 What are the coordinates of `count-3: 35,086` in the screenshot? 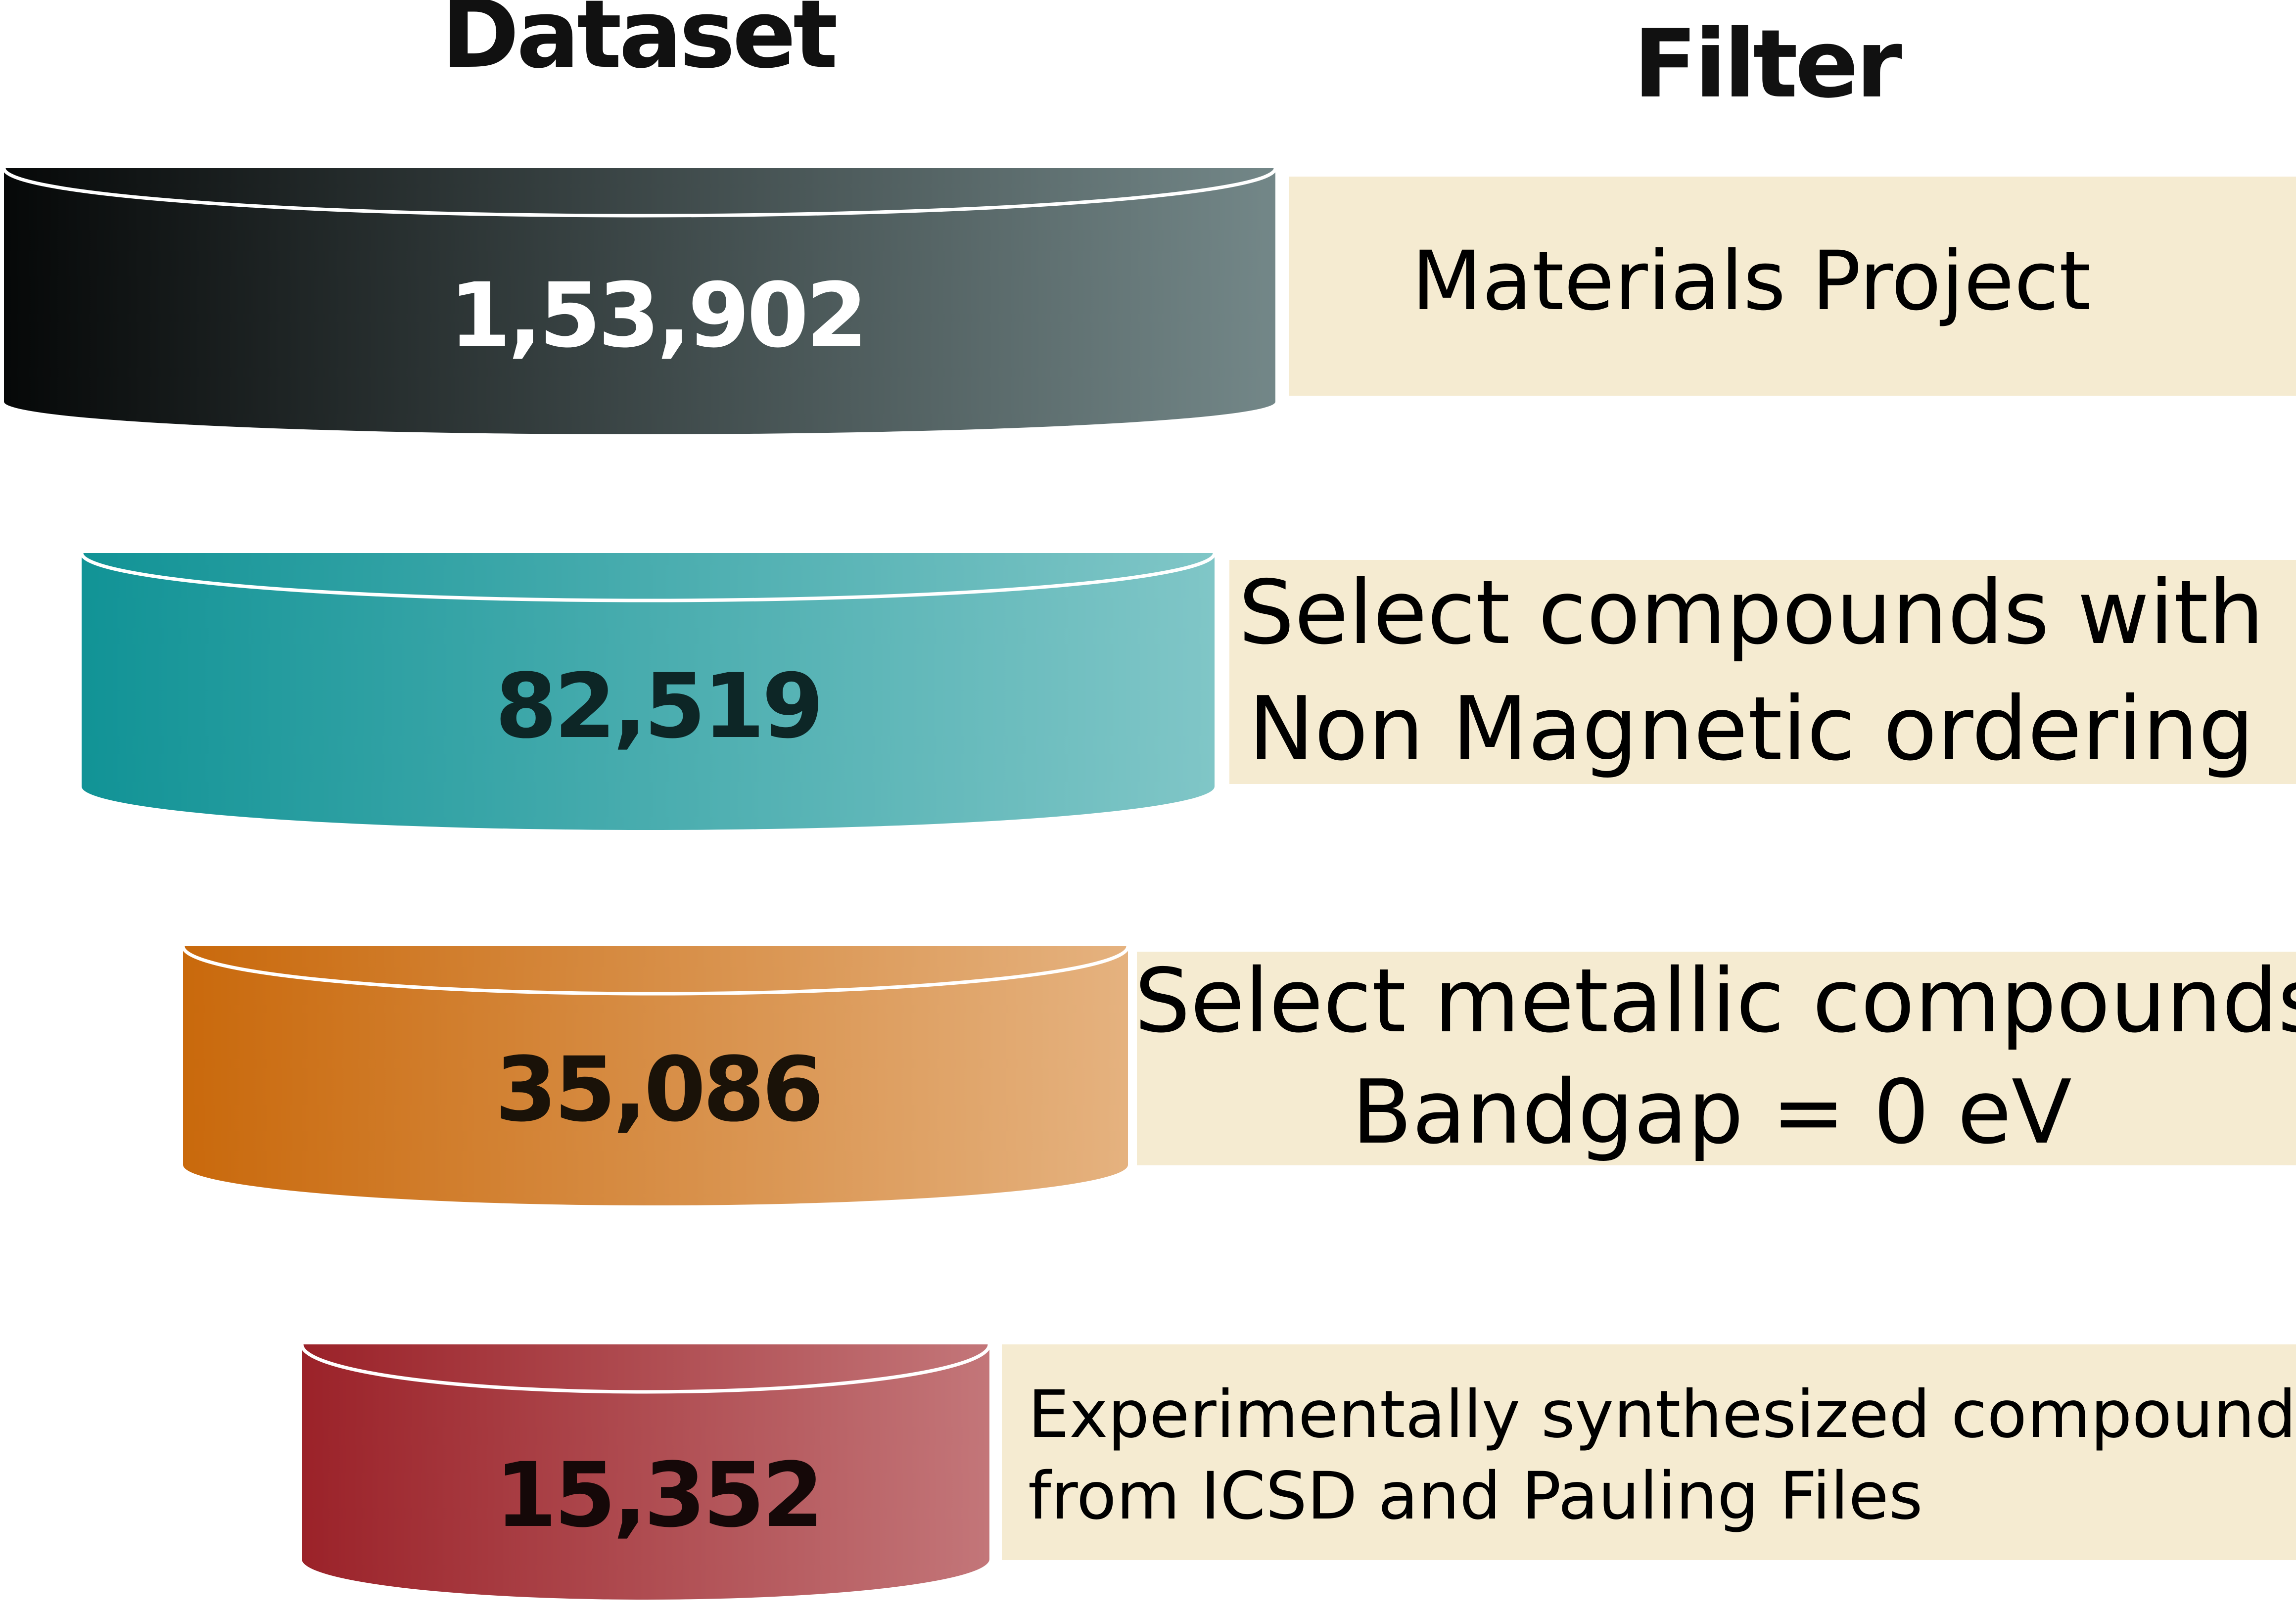 It's located at (658, 1090).